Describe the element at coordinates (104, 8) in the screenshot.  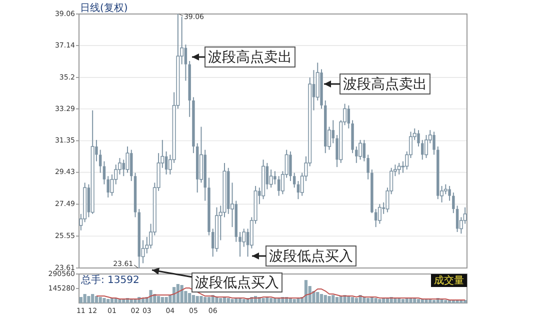
I see `chart-title: 日线(复权)` at that location.